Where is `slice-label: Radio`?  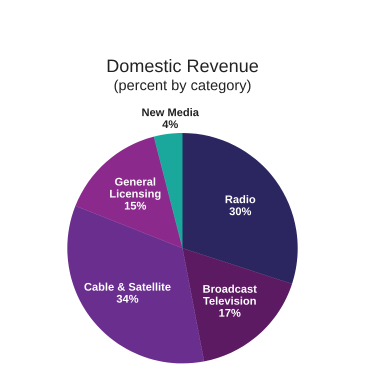 slice-label: Radio is located at coordinates (241, 199).